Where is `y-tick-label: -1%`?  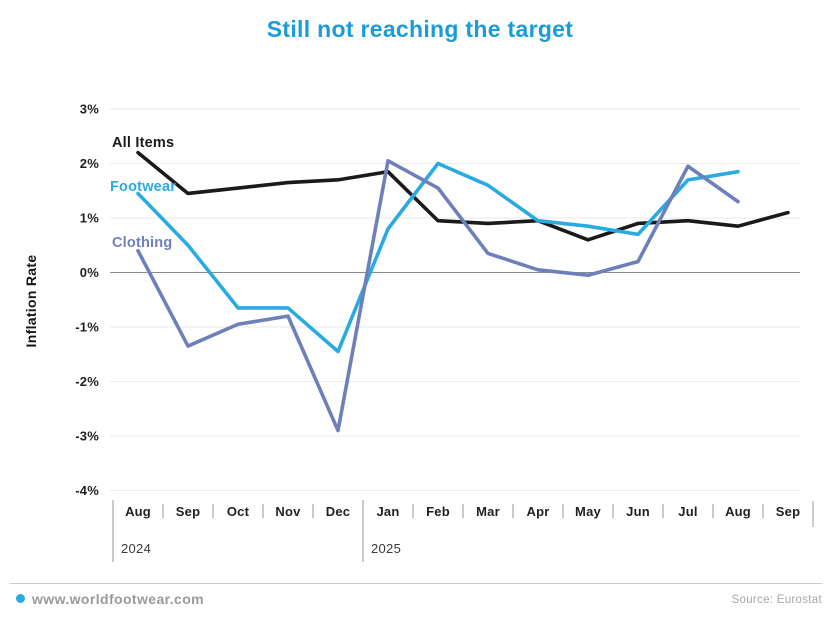
y-tick-label: -1% is located at coordinates (87, 327).